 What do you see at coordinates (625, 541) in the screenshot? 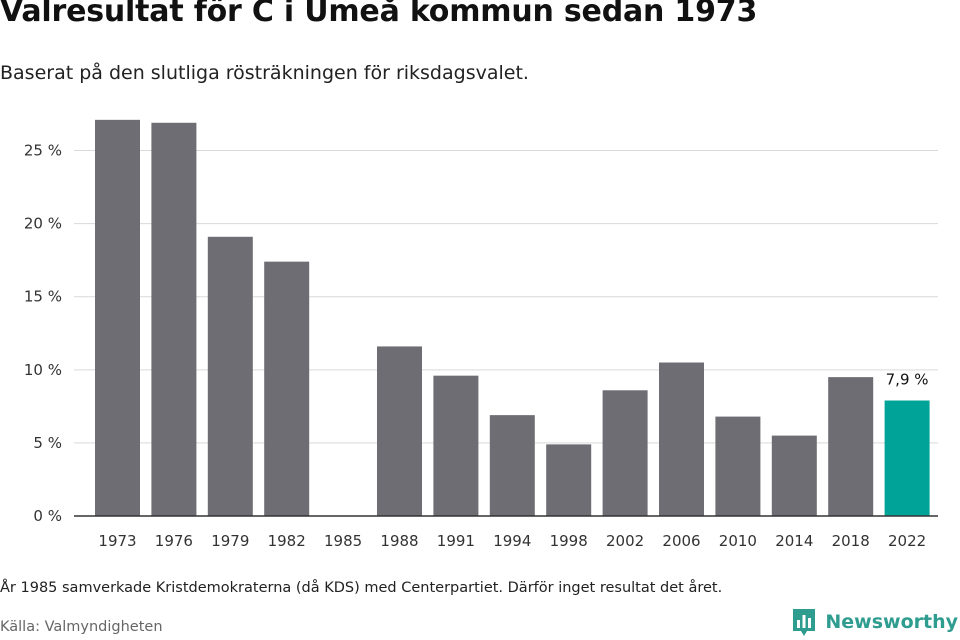
I see `x-tick-label: 2002` at bounding box center [625, 541].